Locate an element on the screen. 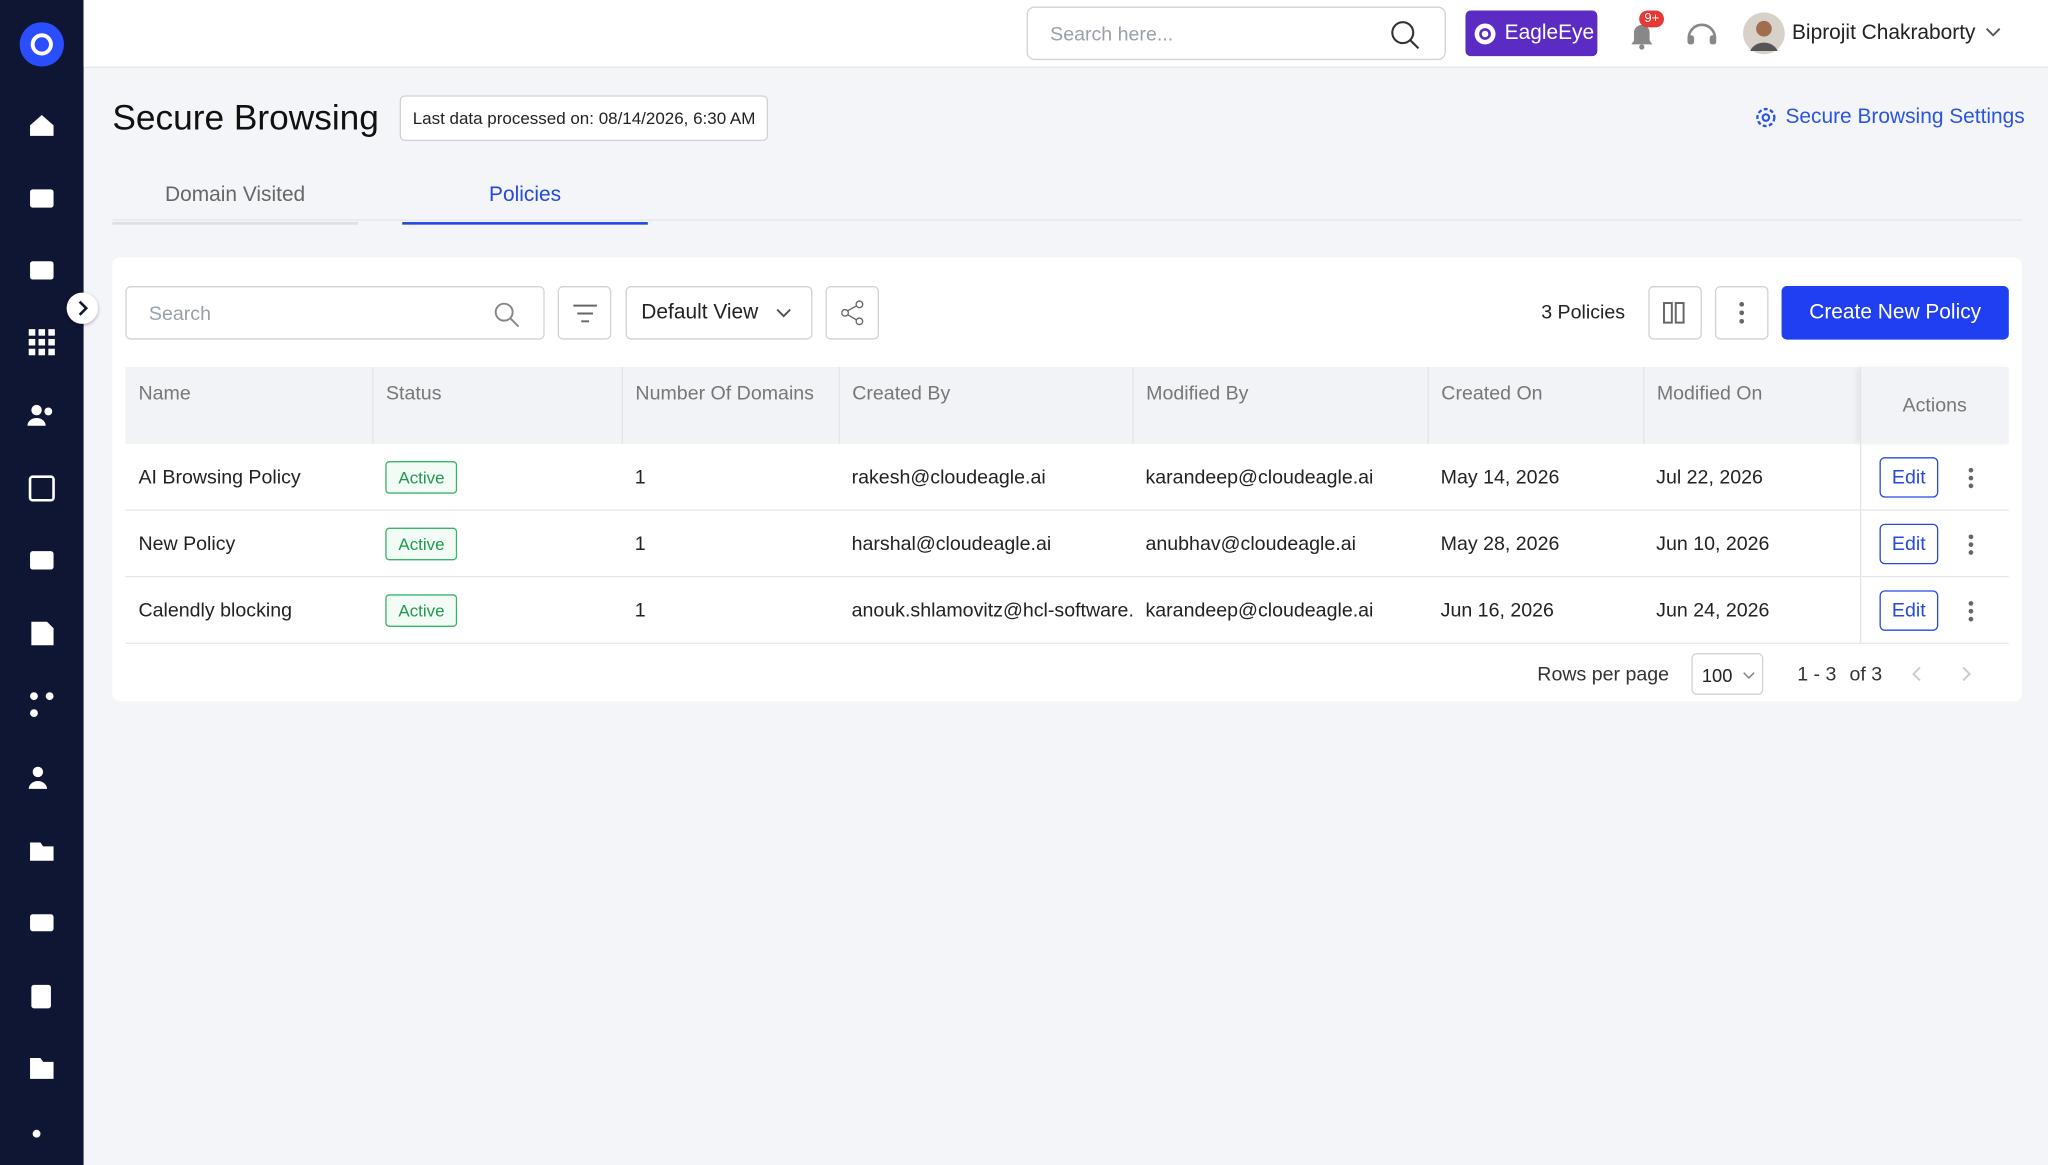 The image size is (2048, 1165). support is located at coordinates (1702, 33).